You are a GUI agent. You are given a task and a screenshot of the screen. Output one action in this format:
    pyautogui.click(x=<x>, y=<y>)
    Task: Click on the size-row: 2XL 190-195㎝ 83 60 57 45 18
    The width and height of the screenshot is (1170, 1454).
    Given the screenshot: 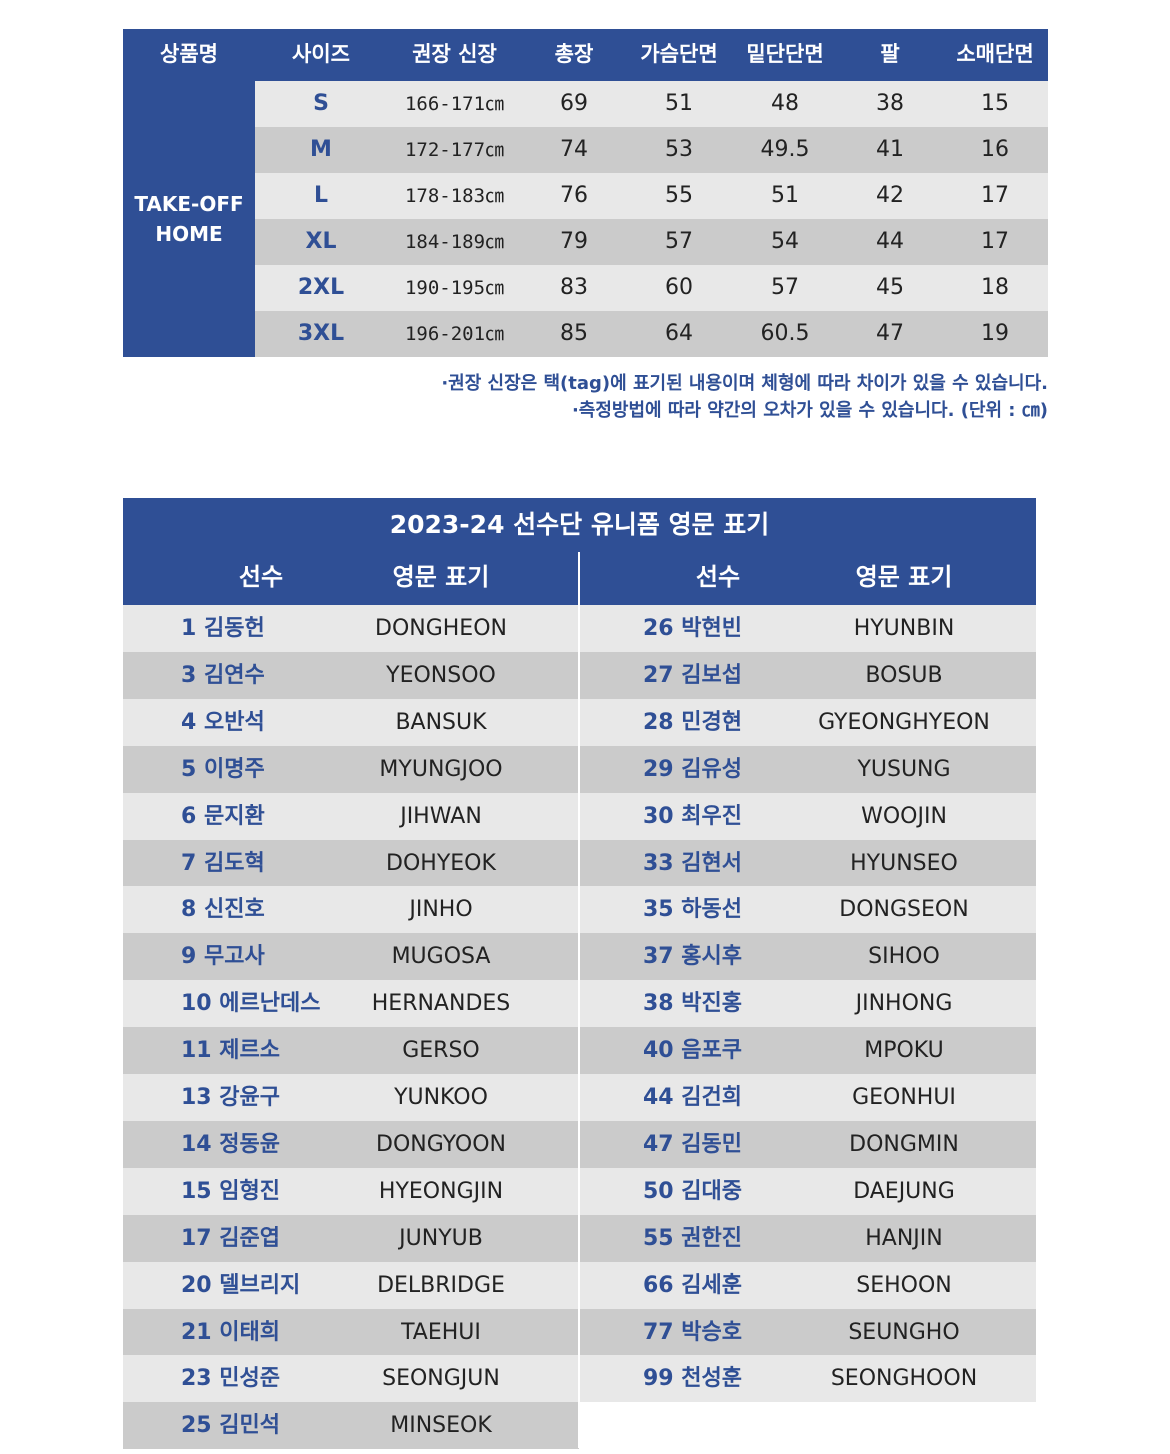 What is the action you would take?
    pyautogui.click(x=651, y=288)
    